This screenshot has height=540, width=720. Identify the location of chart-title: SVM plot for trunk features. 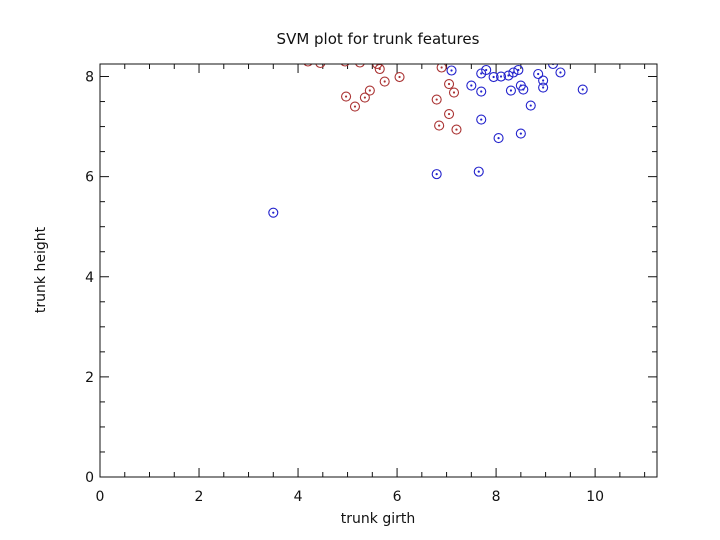
(378, 39).